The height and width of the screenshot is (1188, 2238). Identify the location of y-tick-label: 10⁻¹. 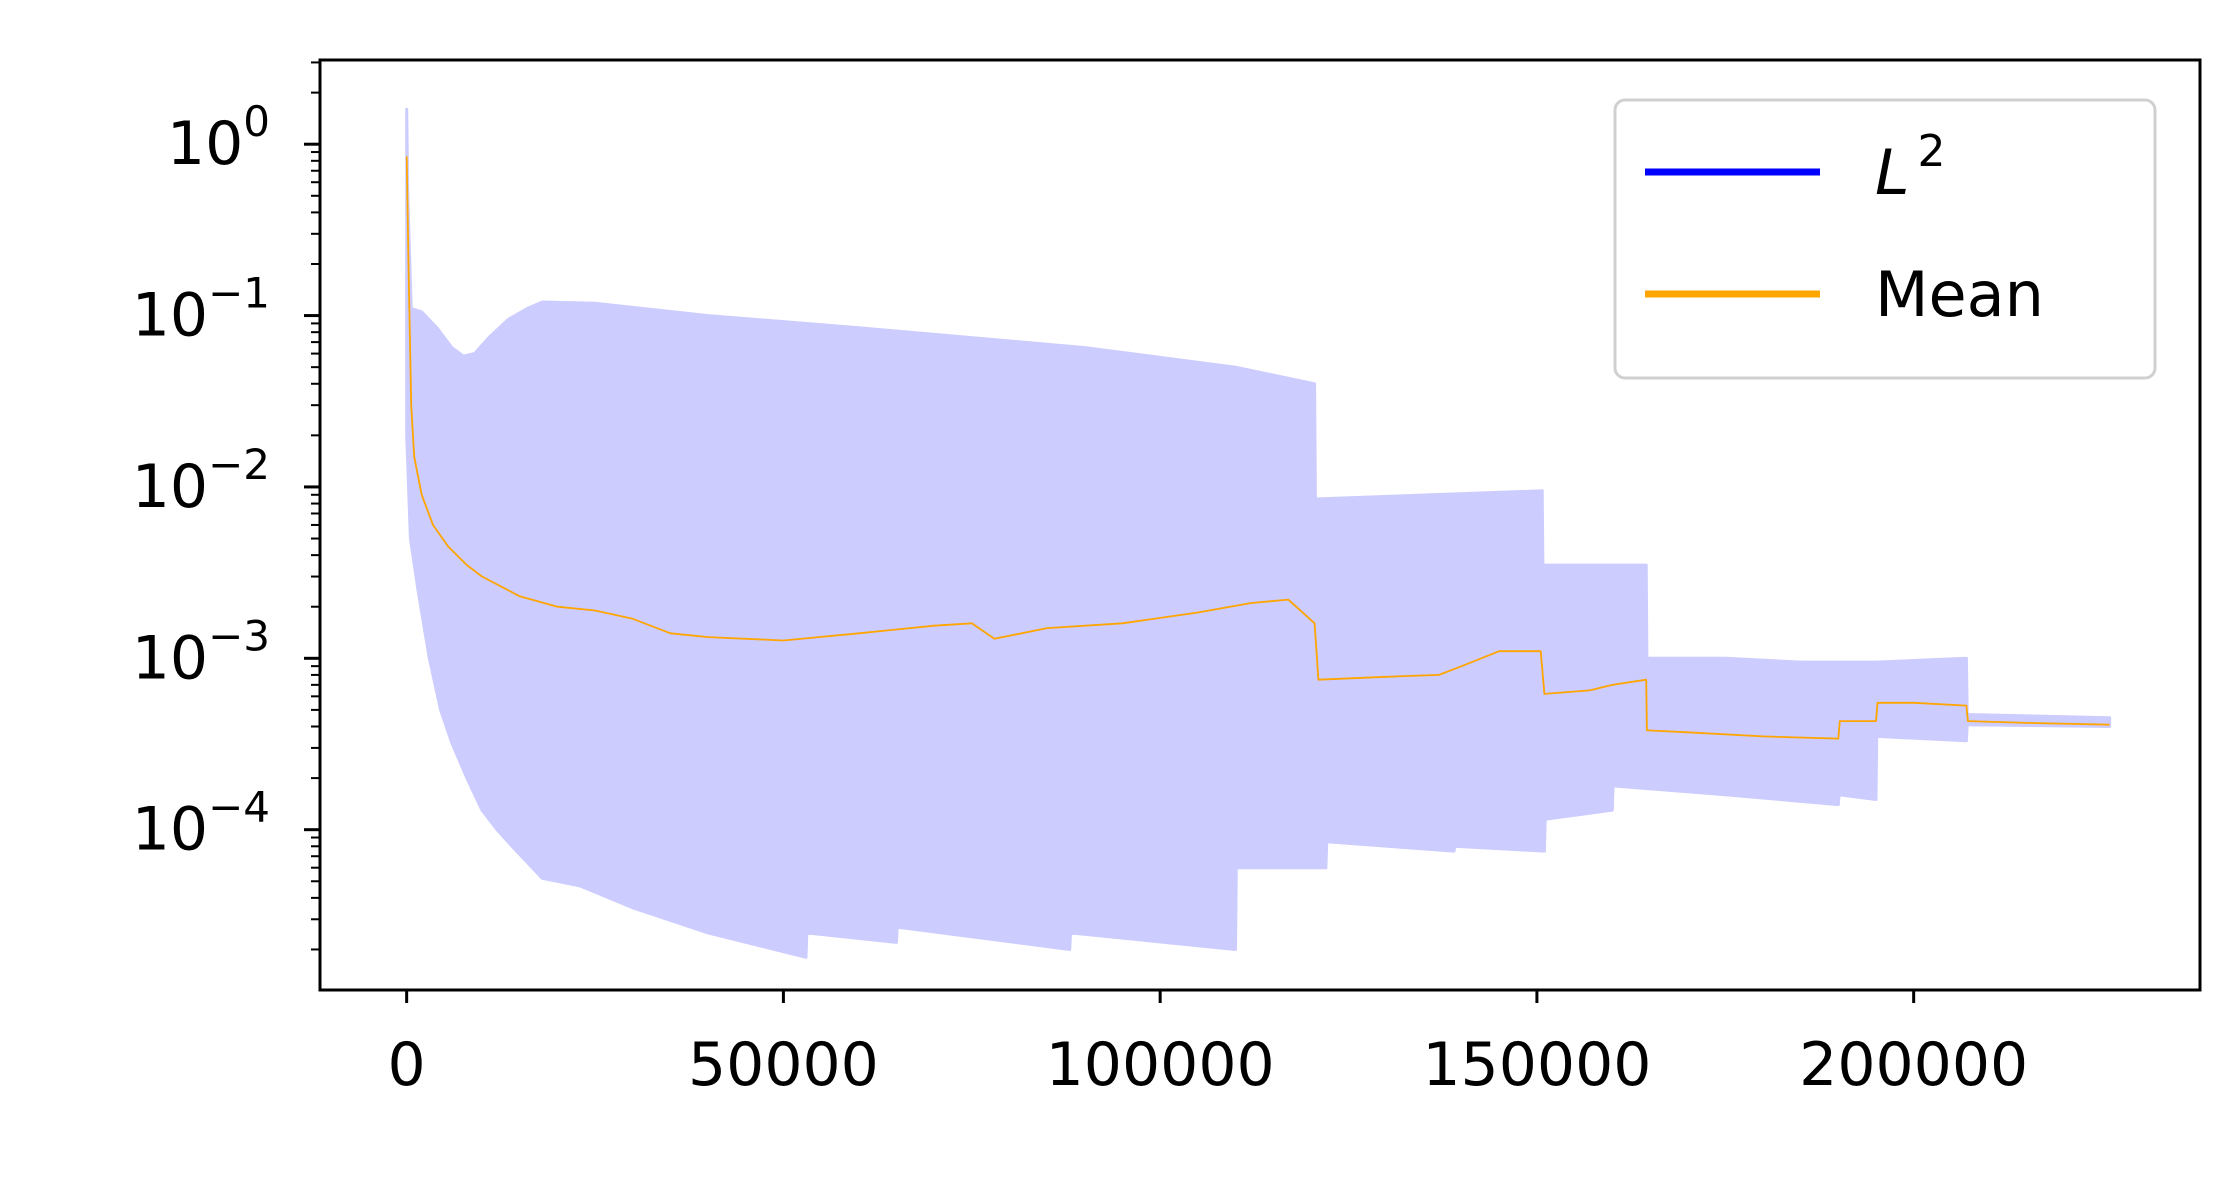
(201, 310).